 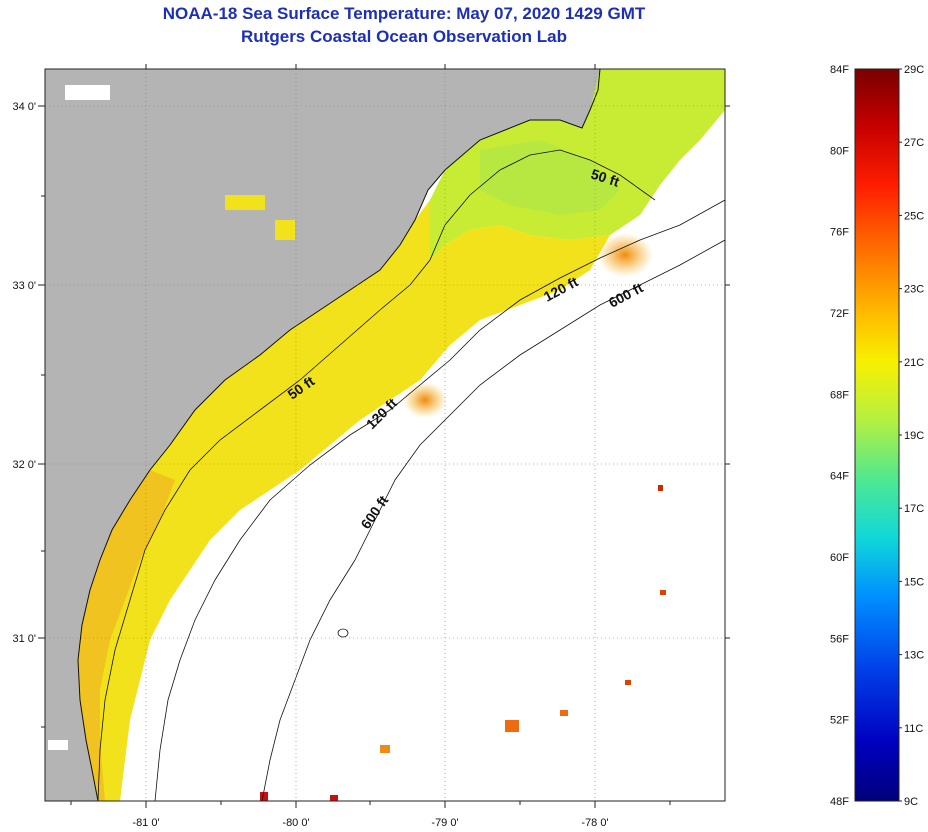 What do you see at coordinates (24, 639) in the screenshot?
I see `lat-tick-label: 31 0'` at bounding box center [24, 639].